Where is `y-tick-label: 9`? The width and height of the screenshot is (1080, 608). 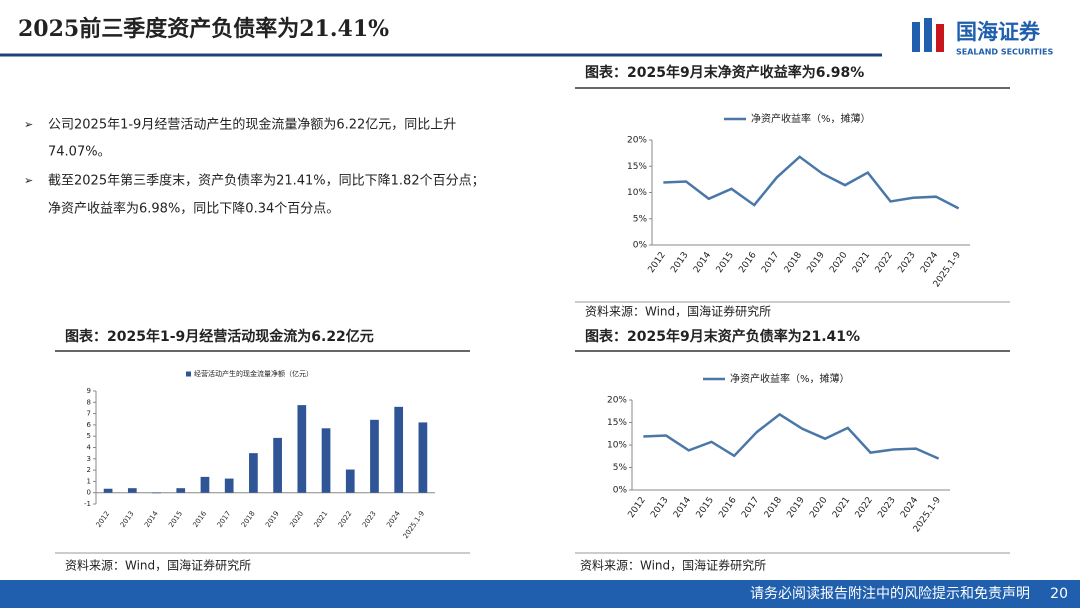 y-tick-label: 9 is located at coordinates (89, 391).